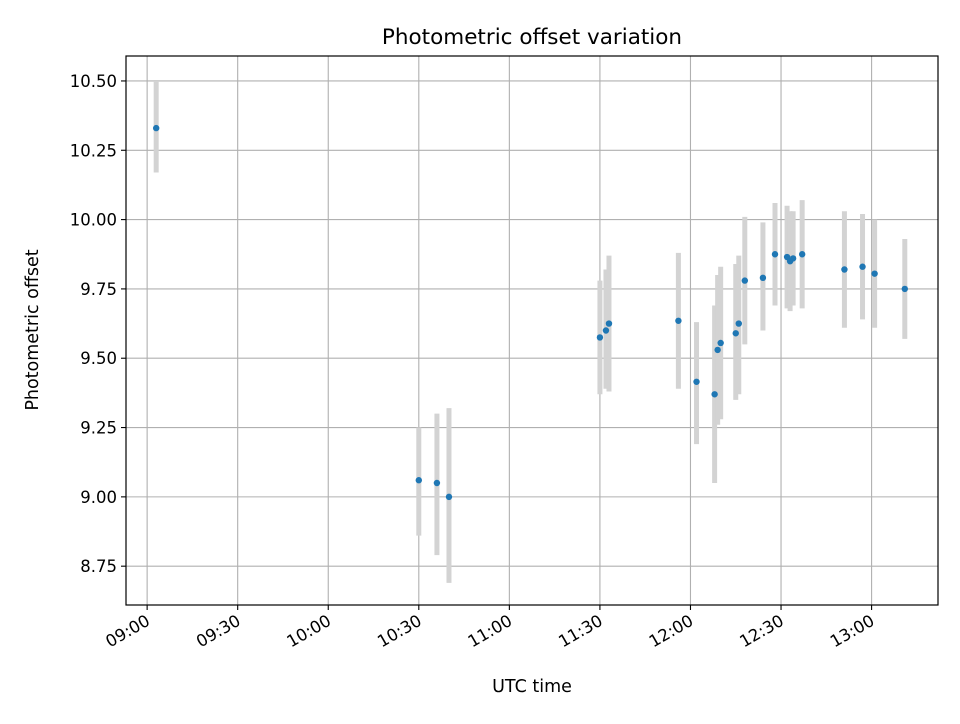  I want to click on x-axis-label: UTC time, so click(532, 687).